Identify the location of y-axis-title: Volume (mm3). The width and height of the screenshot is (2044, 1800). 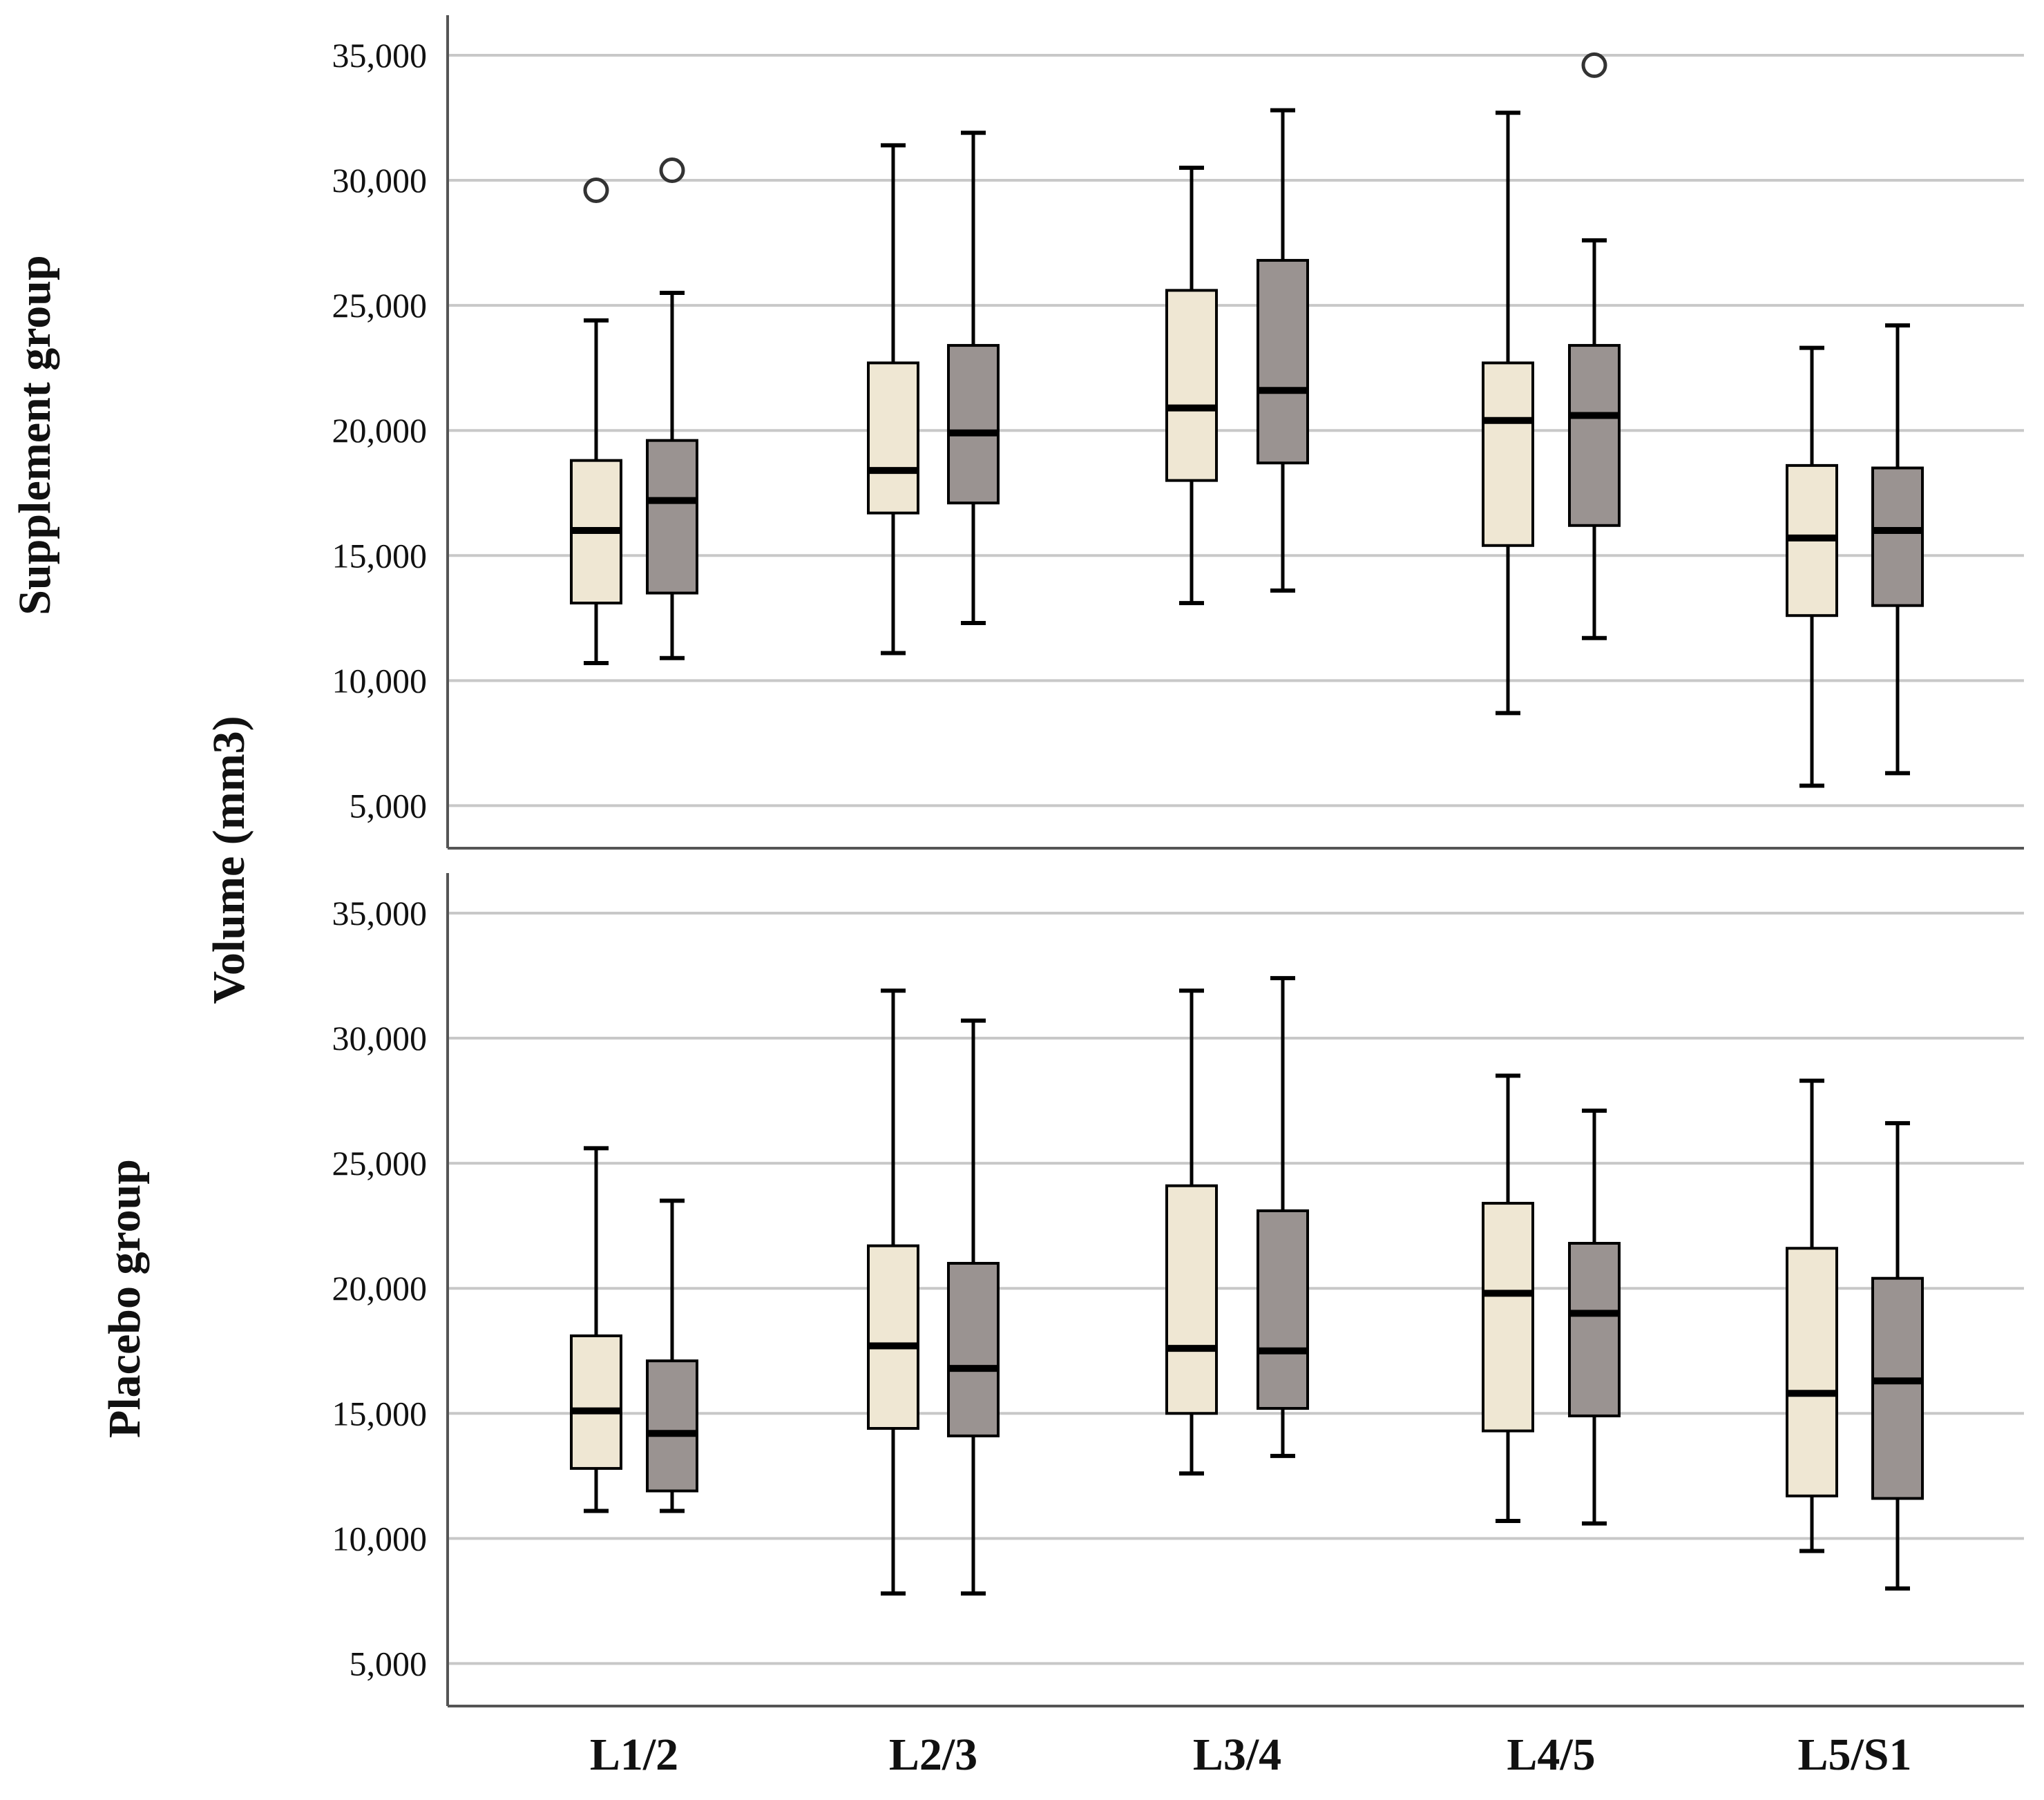
(229, 860).